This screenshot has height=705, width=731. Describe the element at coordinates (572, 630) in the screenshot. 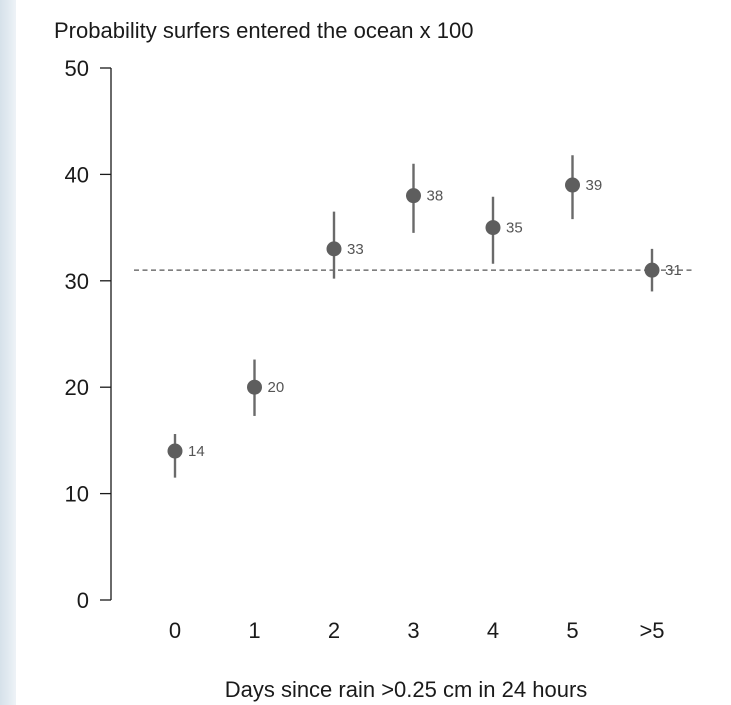

I see `x-tick-label: 5` at that location.